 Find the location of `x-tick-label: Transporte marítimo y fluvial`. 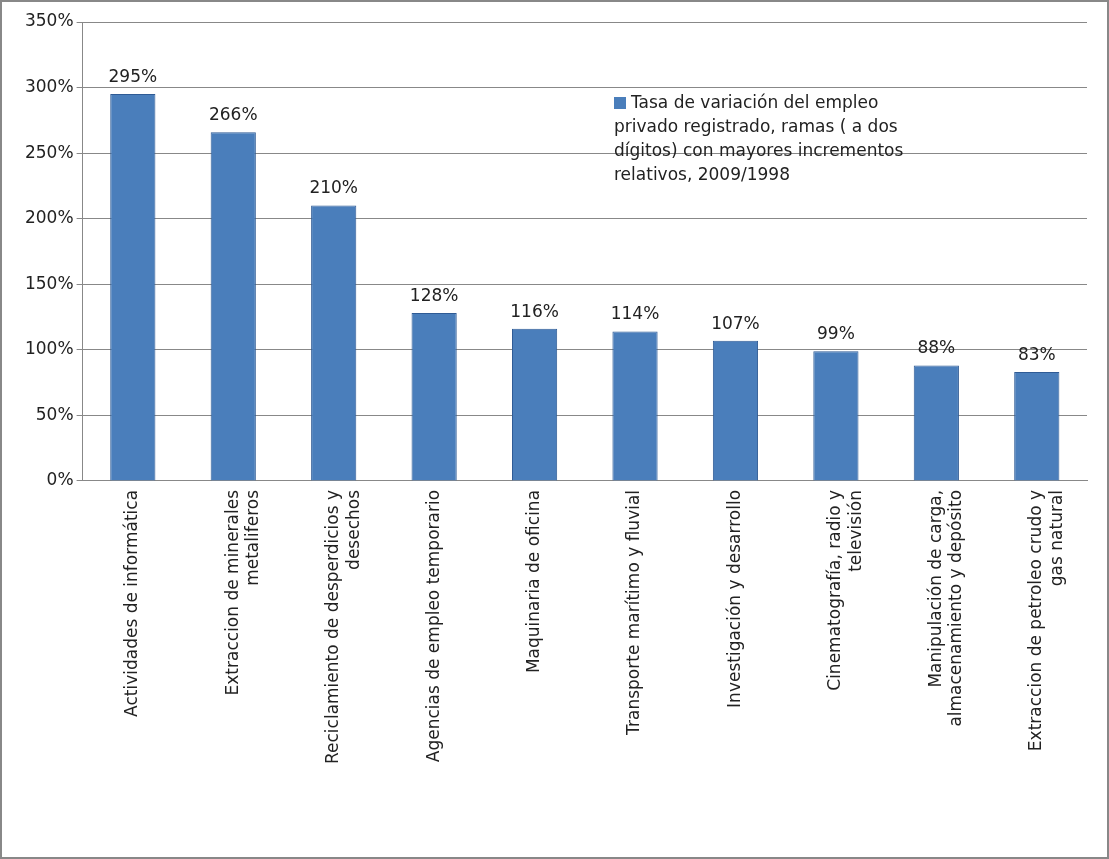

x-tick-label: Transporte marítimo y fluvial is located at coordinates (633, 612).